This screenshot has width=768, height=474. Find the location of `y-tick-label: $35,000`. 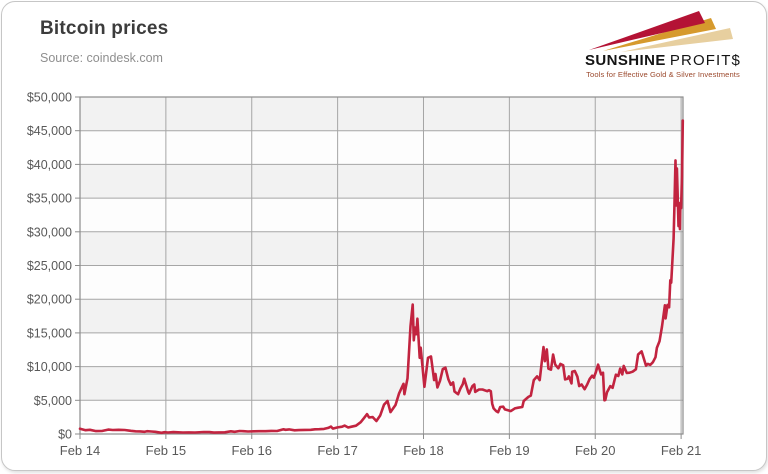

y-tick-label: $35,000 is located at coordinates (49, 199).